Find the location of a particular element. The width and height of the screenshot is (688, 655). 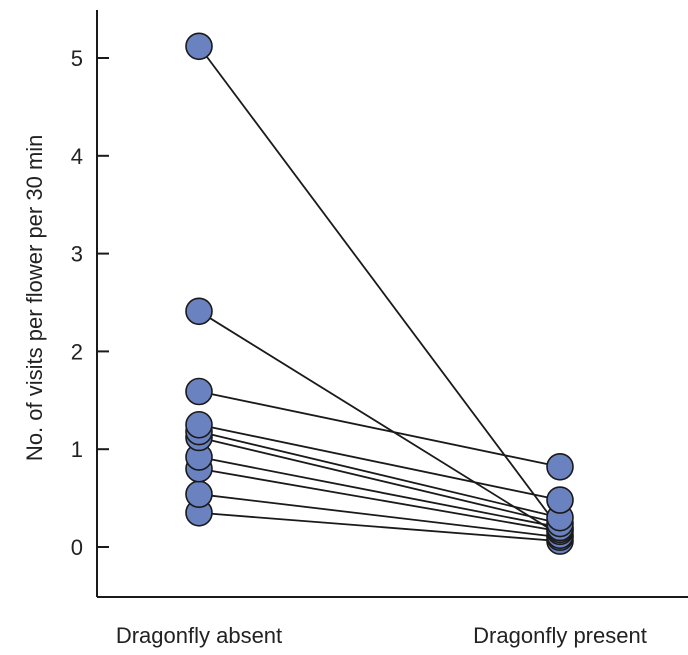

y-tick-label: 1 is located at coordinates (77, 449).